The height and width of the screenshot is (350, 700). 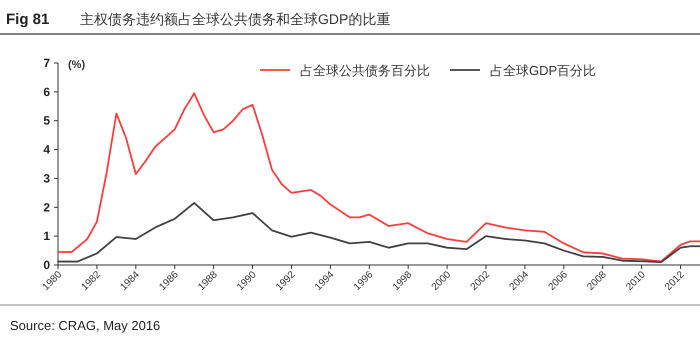 I want to click on y-axis-title: (%), so click(x=77, y=65).